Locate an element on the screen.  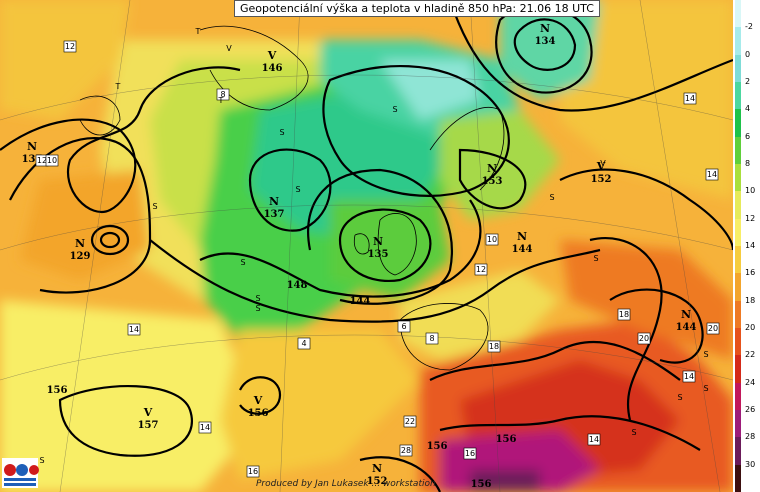
legend-tick: 26 is located at coordinates (750, 409).